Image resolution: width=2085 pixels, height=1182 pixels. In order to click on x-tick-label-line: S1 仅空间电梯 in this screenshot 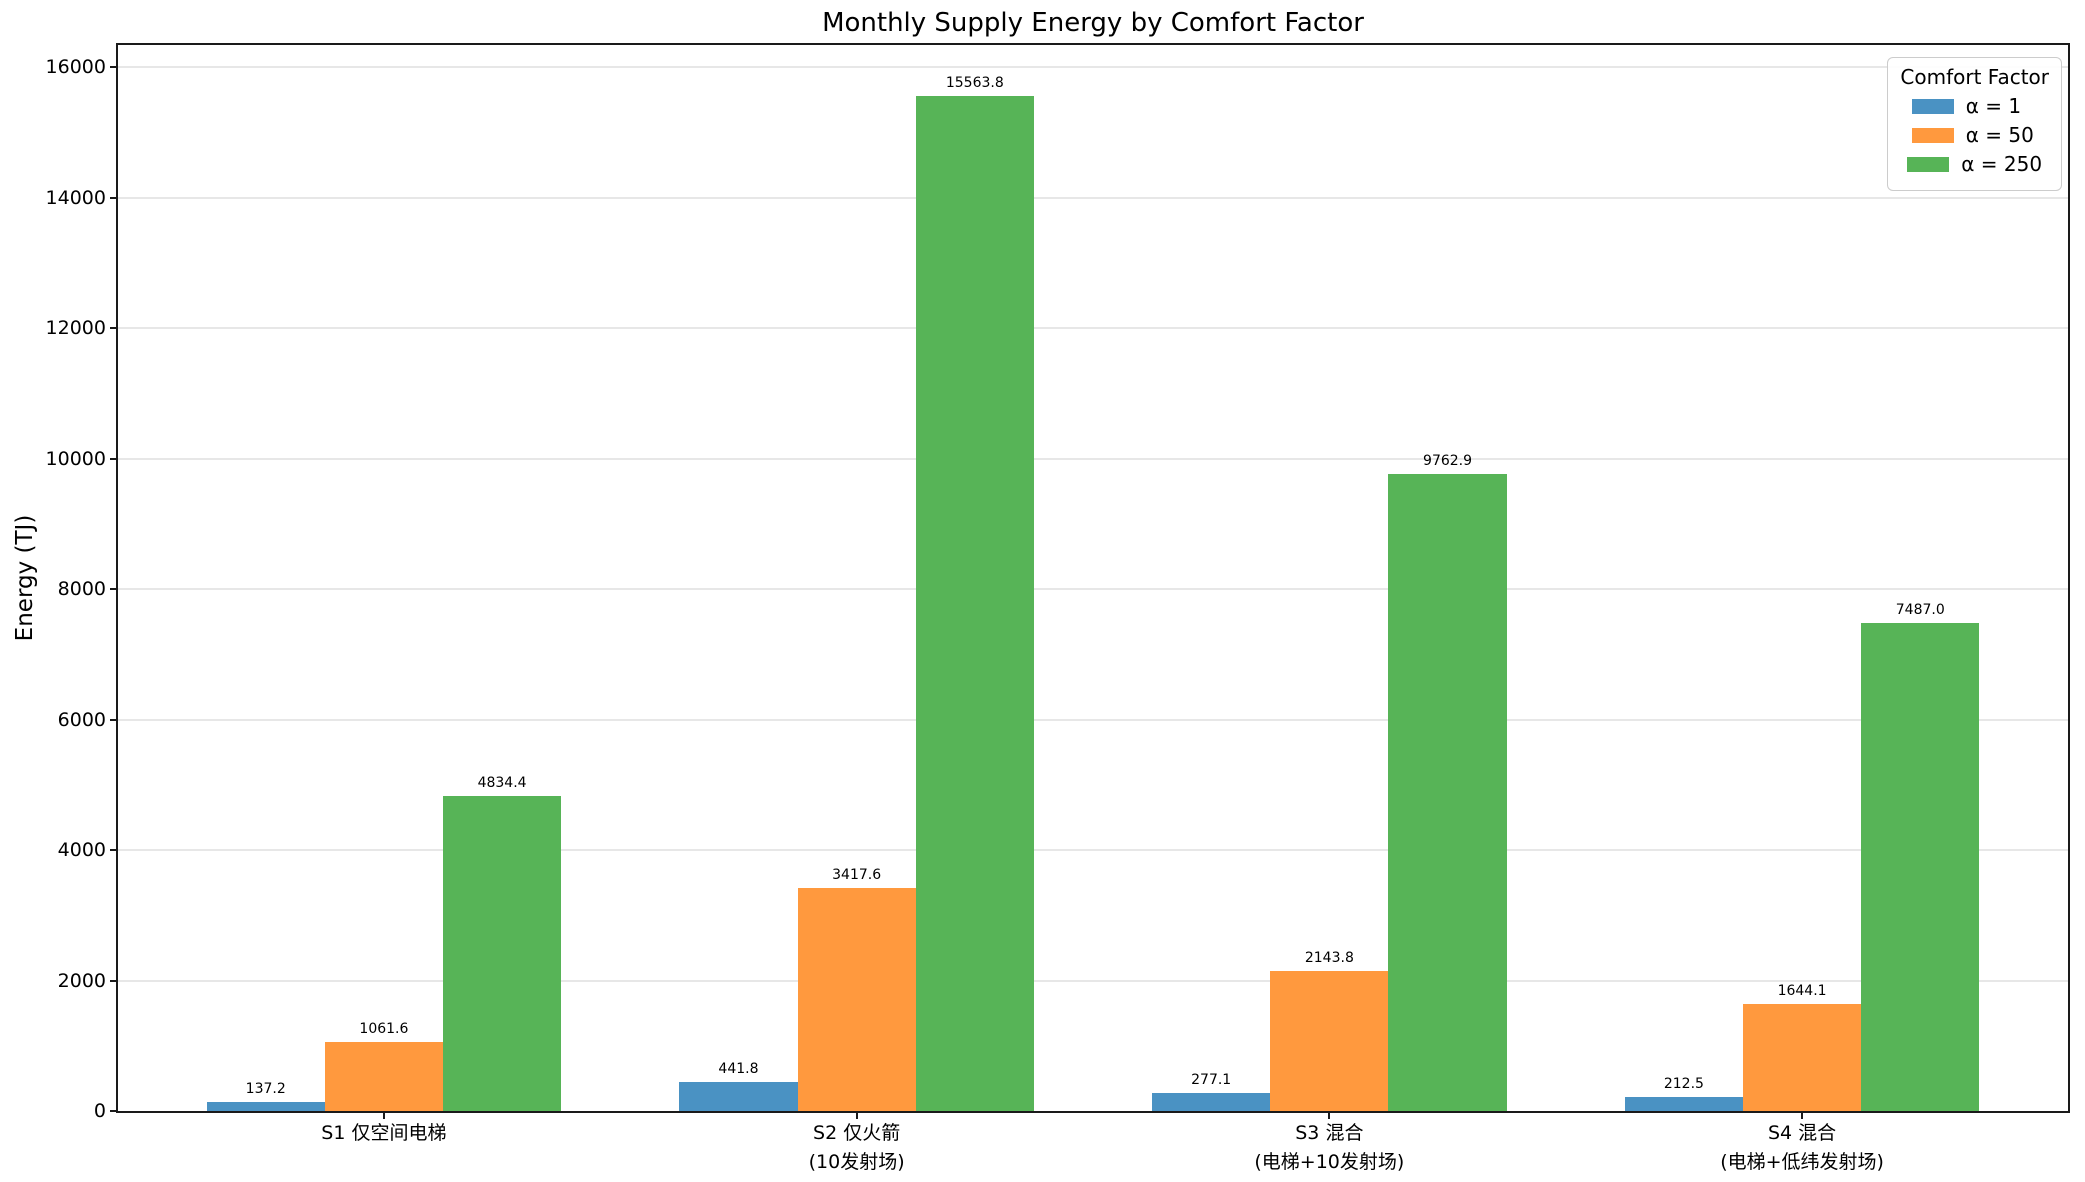, I will do `click(384, 1133)`.